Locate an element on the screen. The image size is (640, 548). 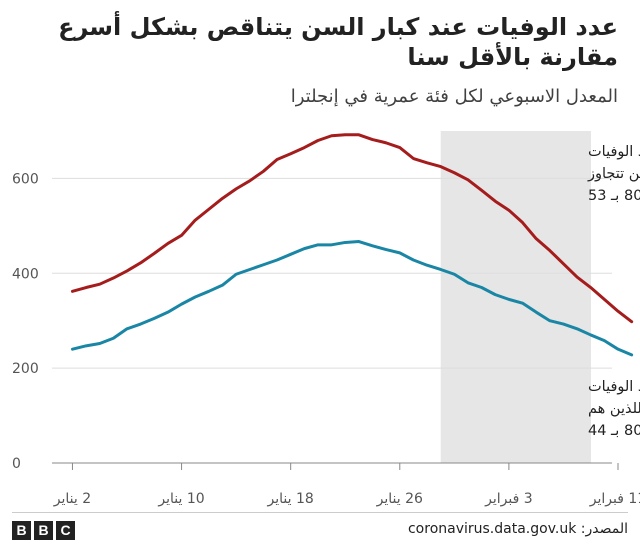
x-tick-label: 3 فبراير is located at coordinates (508, 499).